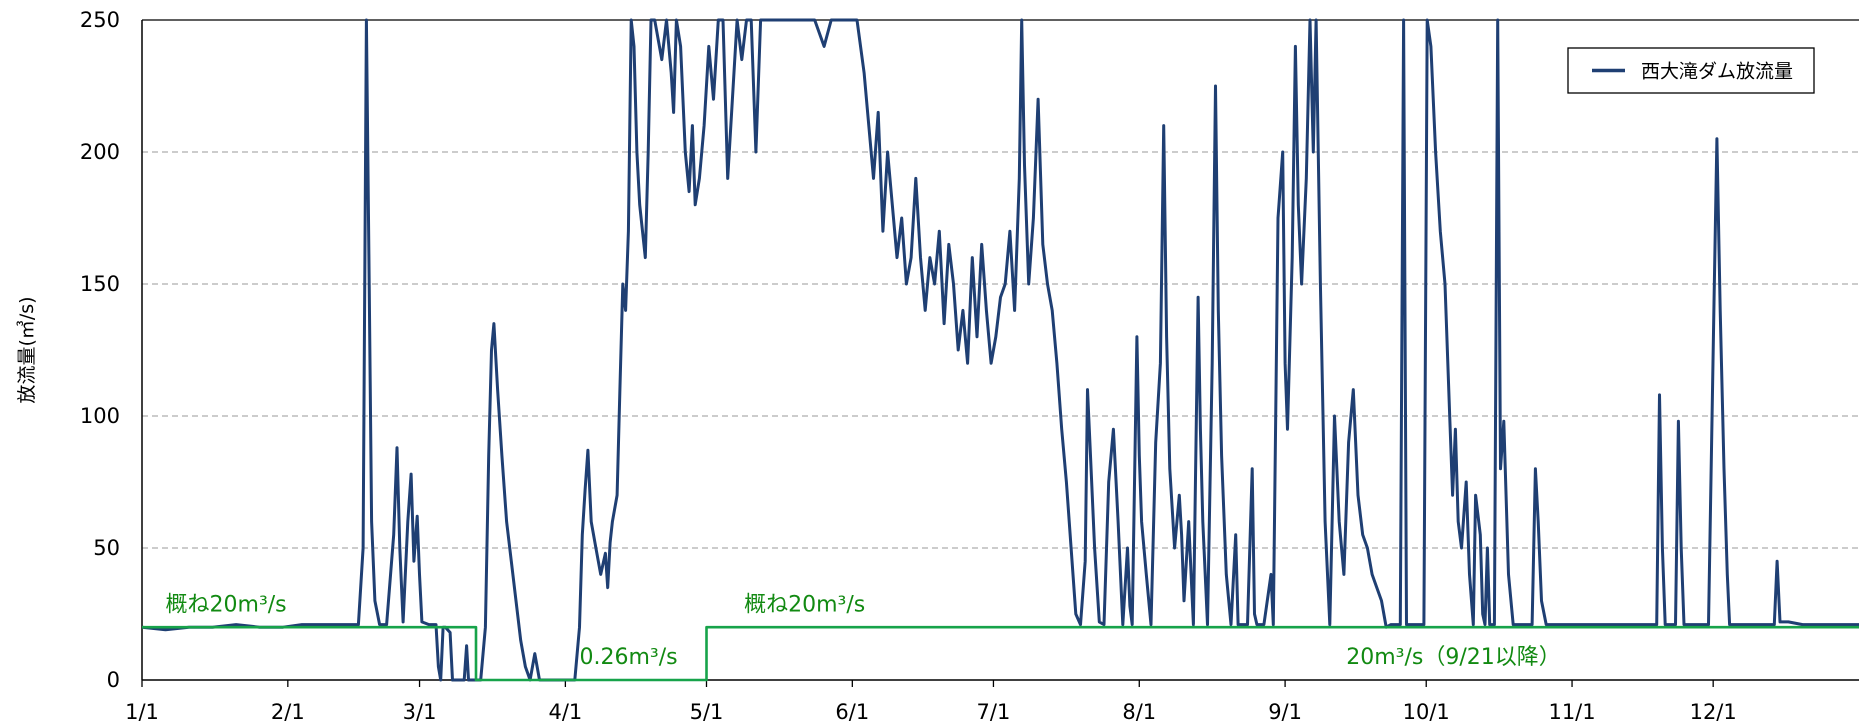  Describe the element at coordinates (1453, 657) in the screenshot. I see `annotation-label: 20m³/s（9/21以降）` at that location.